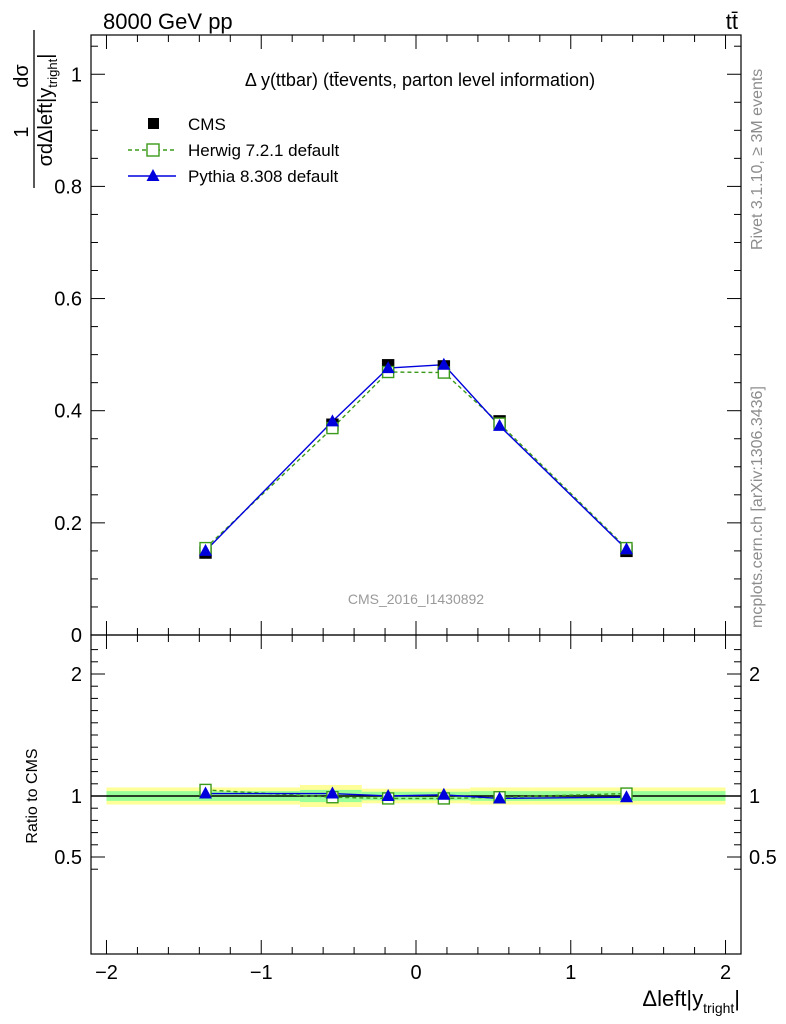 Image resolution: width=786 pixels, height=1024 pixels. I want to click on main-y-tick-label: 0.8, so click(68, 187).